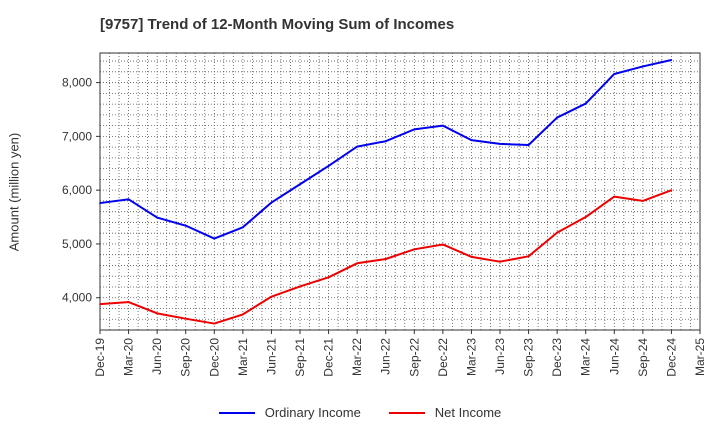 This screenshot has height=440, width=720. What do you see at coordinates (357, 357) in the screenshot?
I see `x-tick-label: Mar-22` at bounding box center [357, 357].